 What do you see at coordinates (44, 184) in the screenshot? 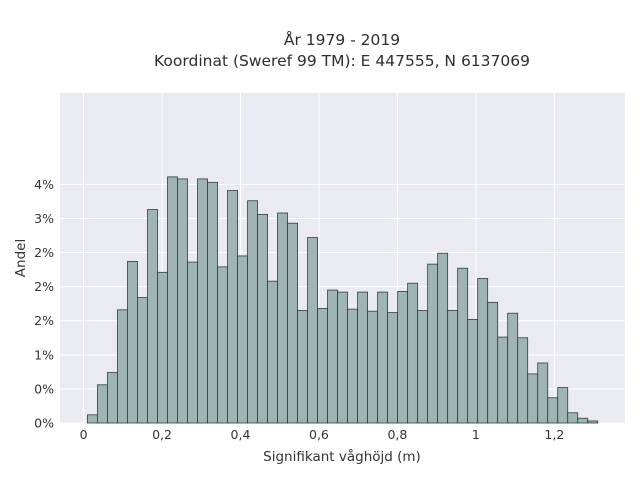
I see `y-tick-label: 4%` at bounding box center [44, 184].